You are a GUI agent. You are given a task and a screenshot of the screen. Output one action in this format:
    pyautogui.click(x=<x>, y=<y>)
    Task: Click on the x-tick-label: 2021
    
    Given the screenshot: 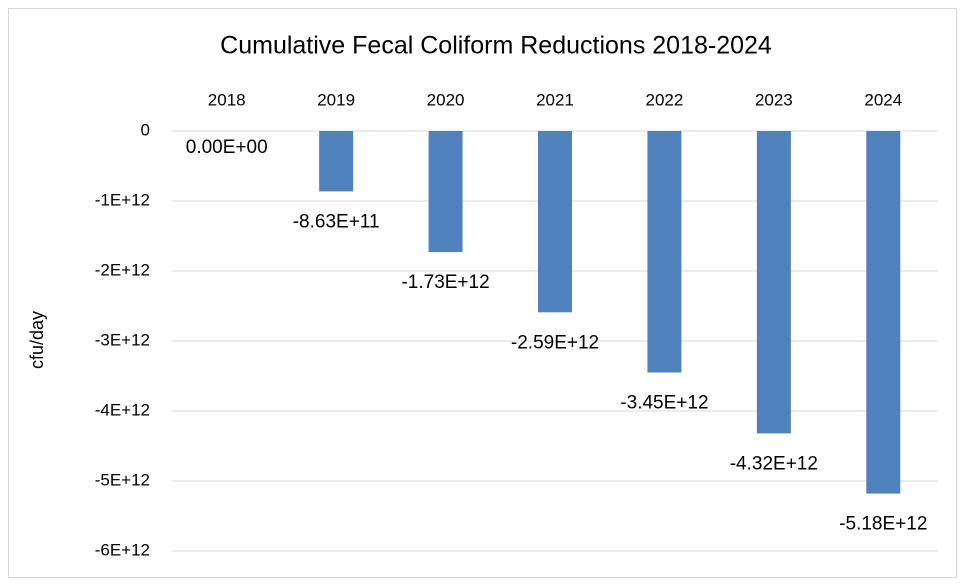 What is the action you would take?
    pyautogui.click(x=555, y=99)
    